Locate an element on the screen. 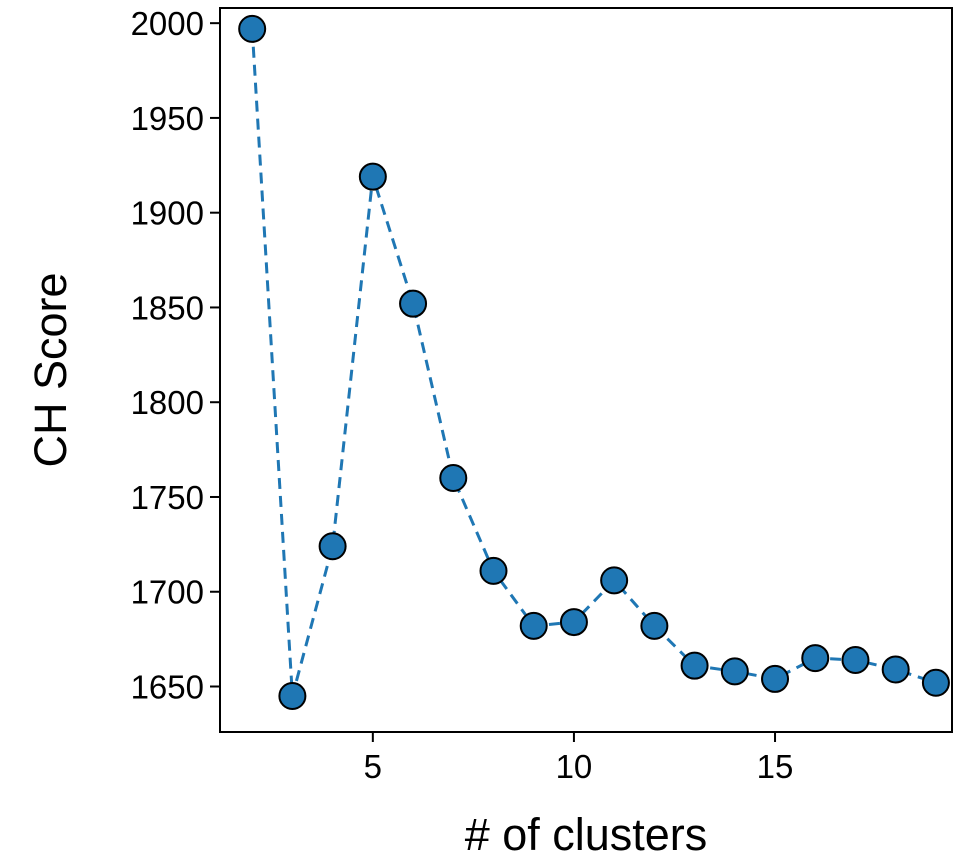 This screenshot has height=858, width=954. y-tick-label: 2000 is located at coordinates (167, 23).